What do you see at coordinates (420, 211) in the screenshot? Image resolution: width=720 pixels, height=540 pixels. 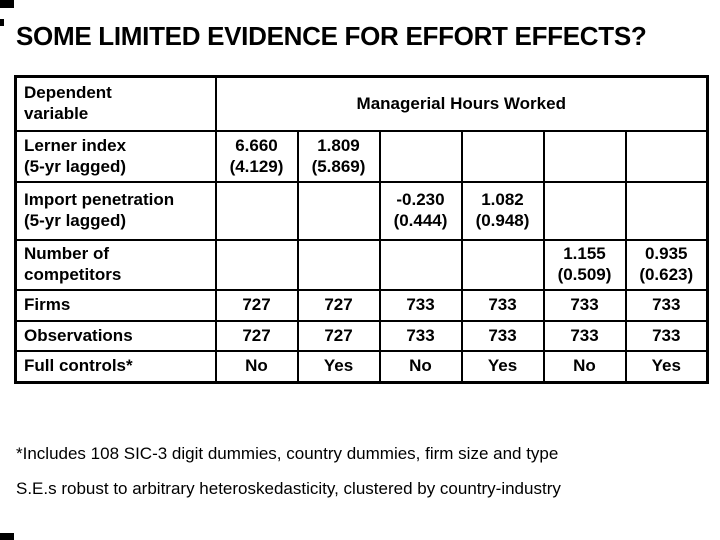 I see `table-cell: -0.230 (0.444)` at bounding box center [420, 211].